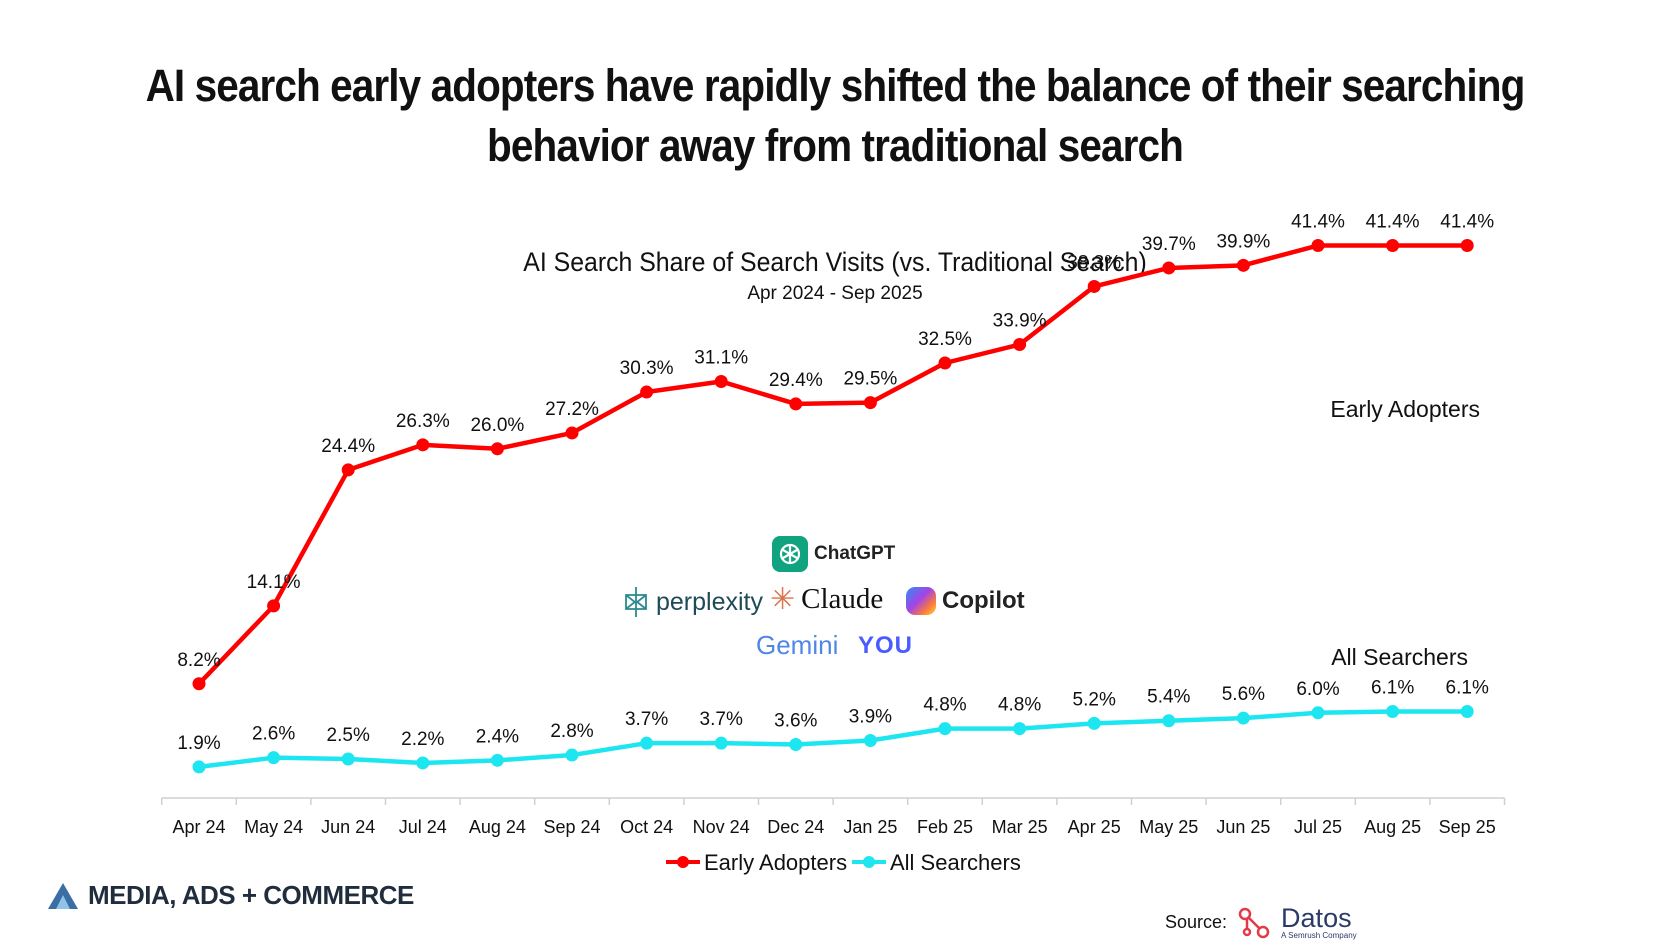 Image resolution: width=1670 pixels, height=945 pixels. What do you see at coordinates (274, 582) in the screenshot?
I see `data-label-early-adopters: 14.1%` at bounding box center [274, 582].